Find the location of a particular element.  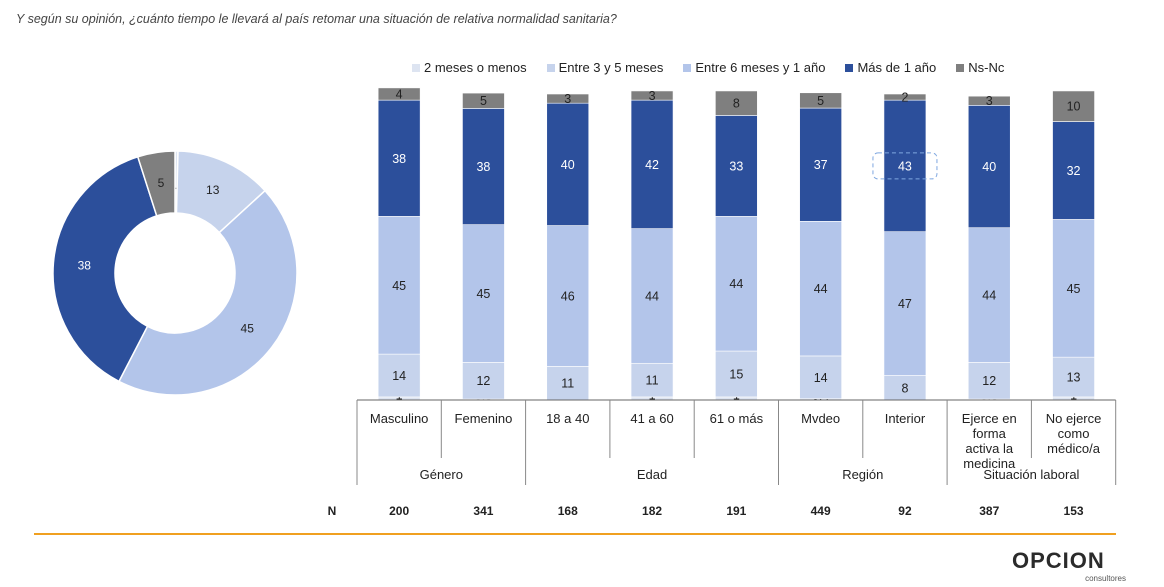

donut-slice-label: 13 is located at coordinates (213, 190).